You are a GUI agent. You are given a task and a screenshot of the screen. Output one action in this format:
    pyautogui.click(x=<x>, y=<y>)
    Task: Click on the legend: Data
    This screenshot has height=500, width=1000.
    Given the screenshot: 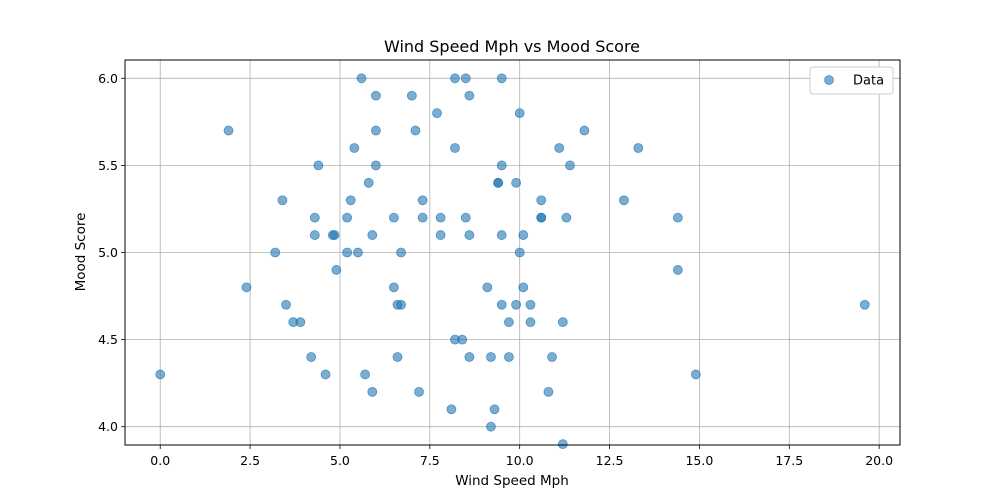 What is the action you would take?
    pyautogui.click(x=851, y=80)
    